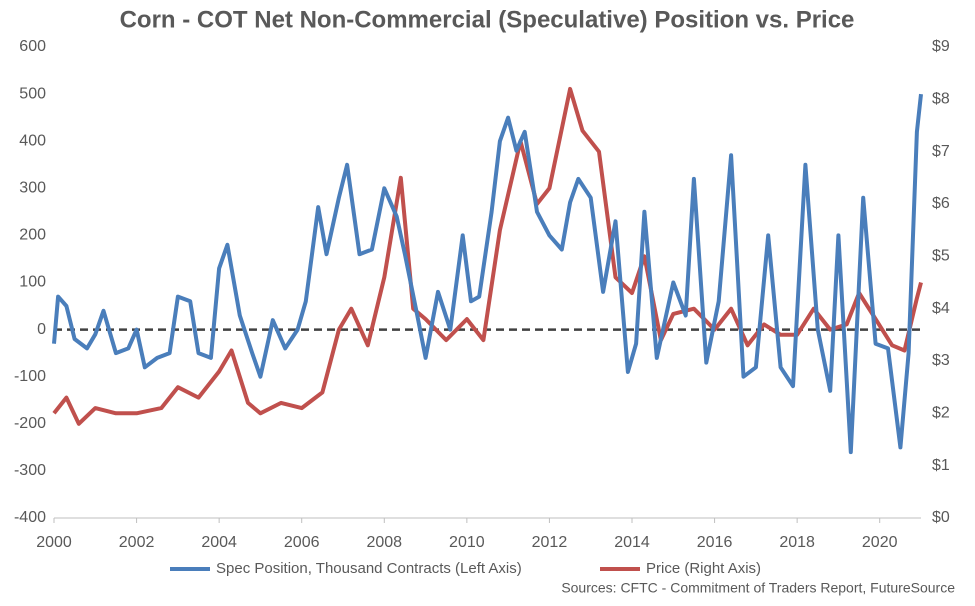  I want to click on x-tick-label: 2004, so click(219, 542).